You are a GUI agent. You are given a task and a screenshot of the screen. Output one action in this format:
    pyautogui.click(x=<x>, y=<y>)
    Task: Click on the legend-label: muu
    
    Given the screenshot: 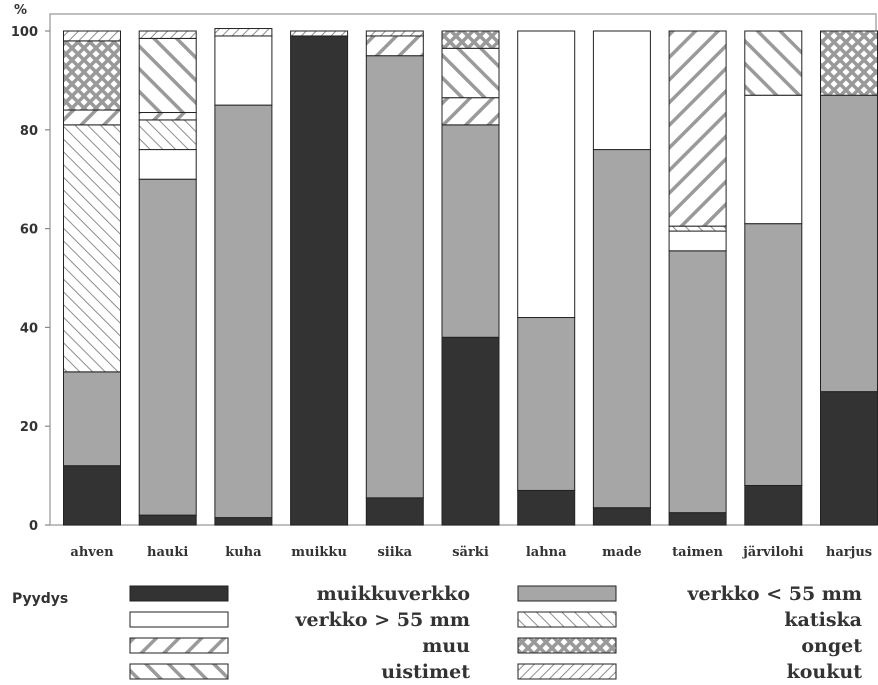 What is the action you would take?
    pyautogui.click(x=446, y=646)
    